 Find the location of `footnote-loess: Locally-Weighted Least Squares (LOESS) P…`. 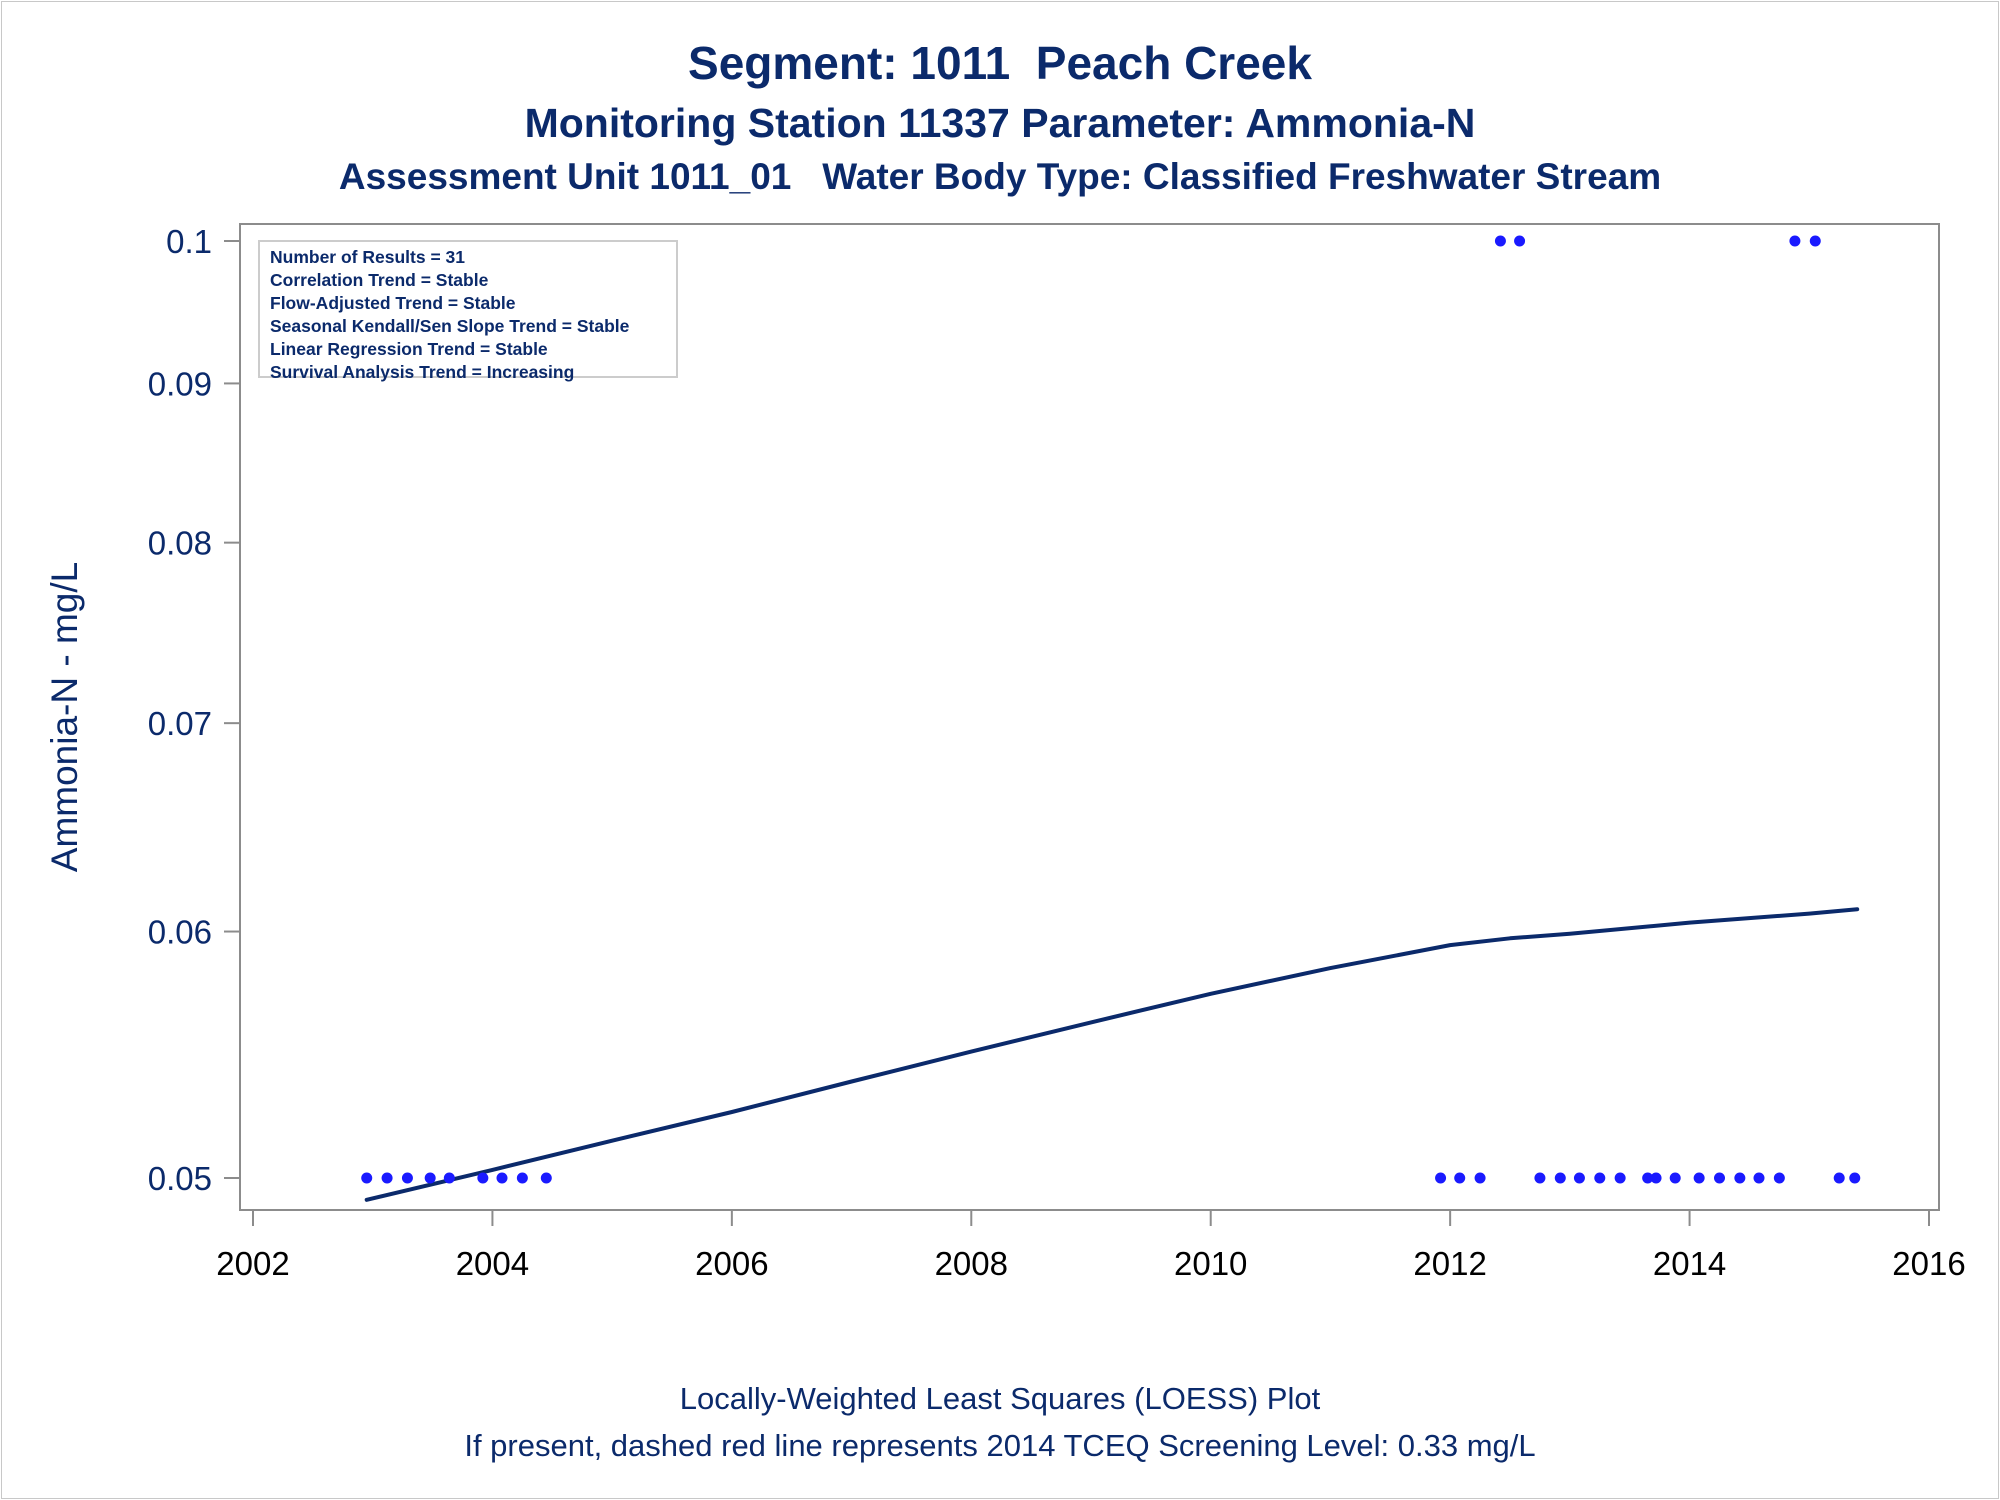

footnote-loess: Locally-Weighted Least Squares (LOESS) P… is located at coordinates (1000, 1398).